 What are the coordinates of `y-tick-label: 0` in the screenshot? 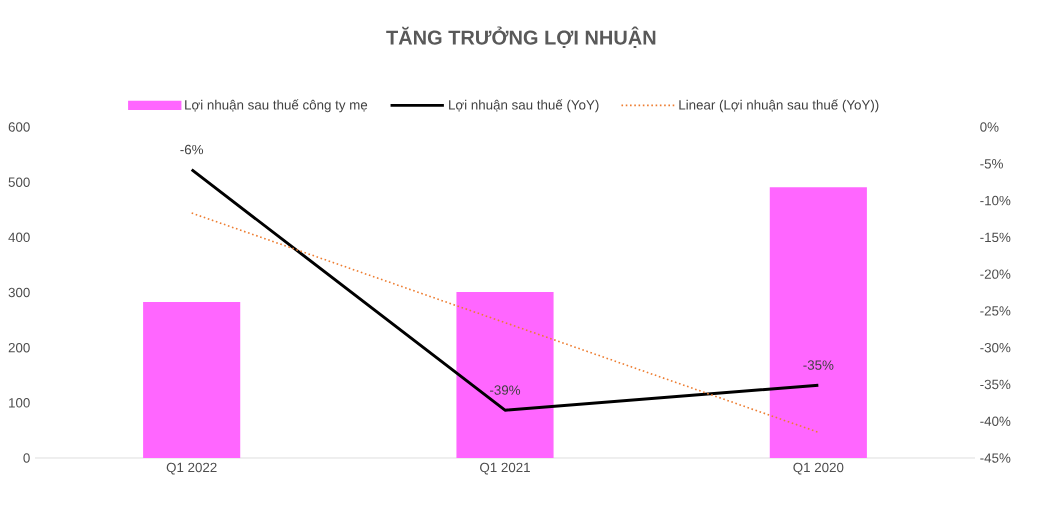 It's located at (26, 458).